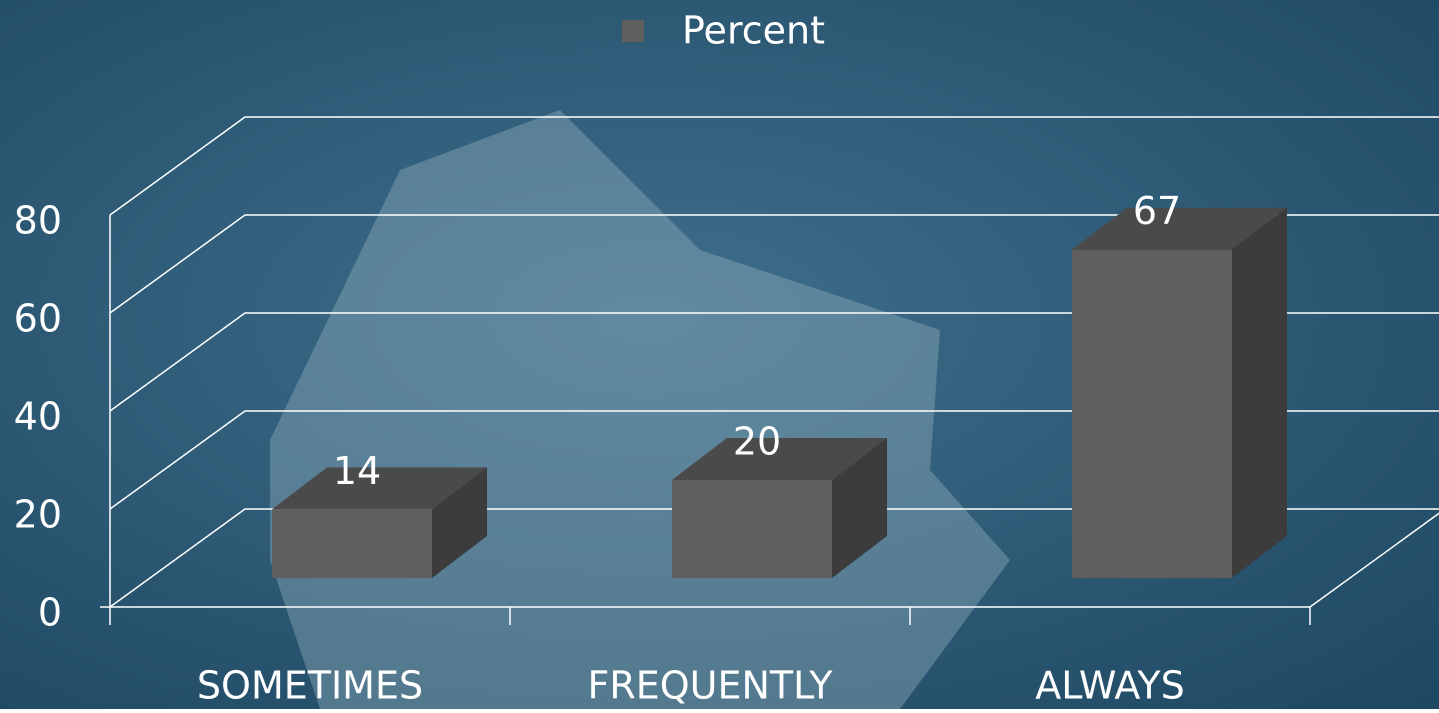 The width and height of the screenshot is (1439, 713). I want to click on data-label: 67, so click(1157, 211).